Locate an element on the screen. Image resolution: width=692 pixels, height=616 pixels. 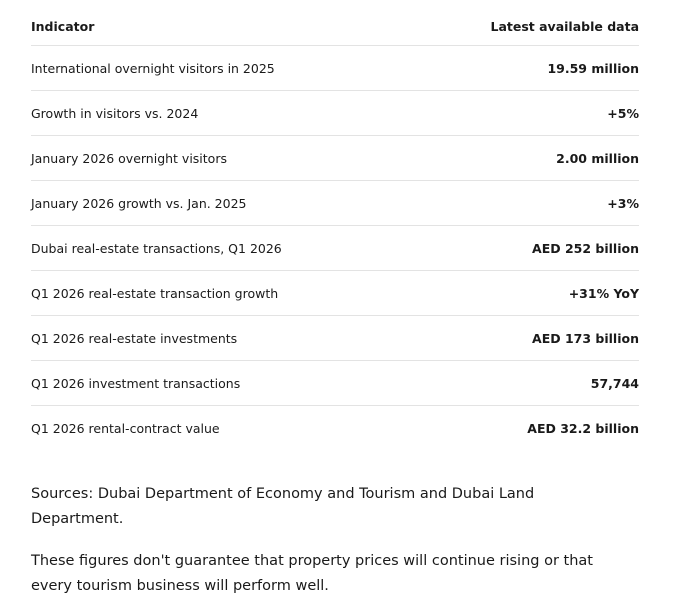
value-cell: AED 252 billion is located at coordinates (585, 248).